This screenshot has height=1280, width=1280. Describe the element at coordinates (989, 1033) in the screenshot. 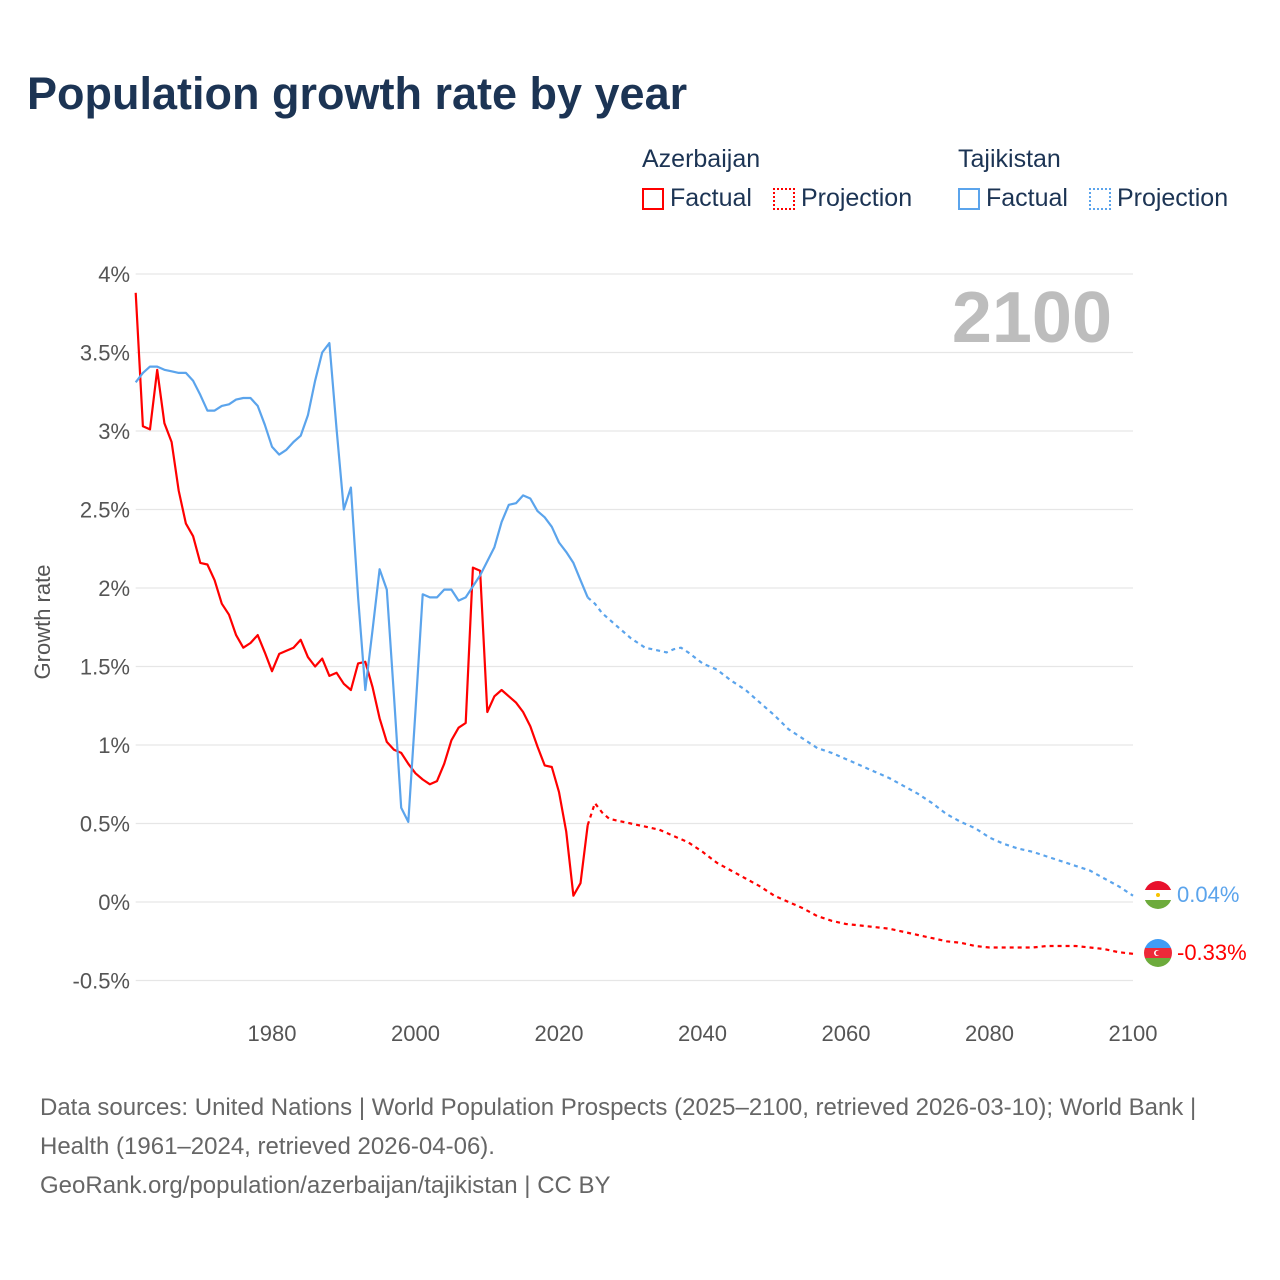

I see `x-tick-label: 2080` at that location.